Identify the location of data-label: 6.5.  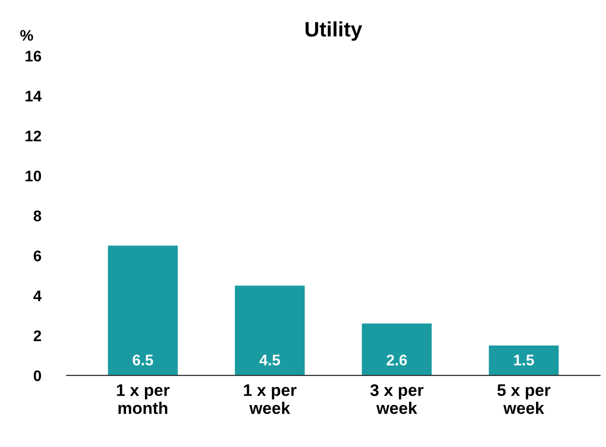
(143, 360).